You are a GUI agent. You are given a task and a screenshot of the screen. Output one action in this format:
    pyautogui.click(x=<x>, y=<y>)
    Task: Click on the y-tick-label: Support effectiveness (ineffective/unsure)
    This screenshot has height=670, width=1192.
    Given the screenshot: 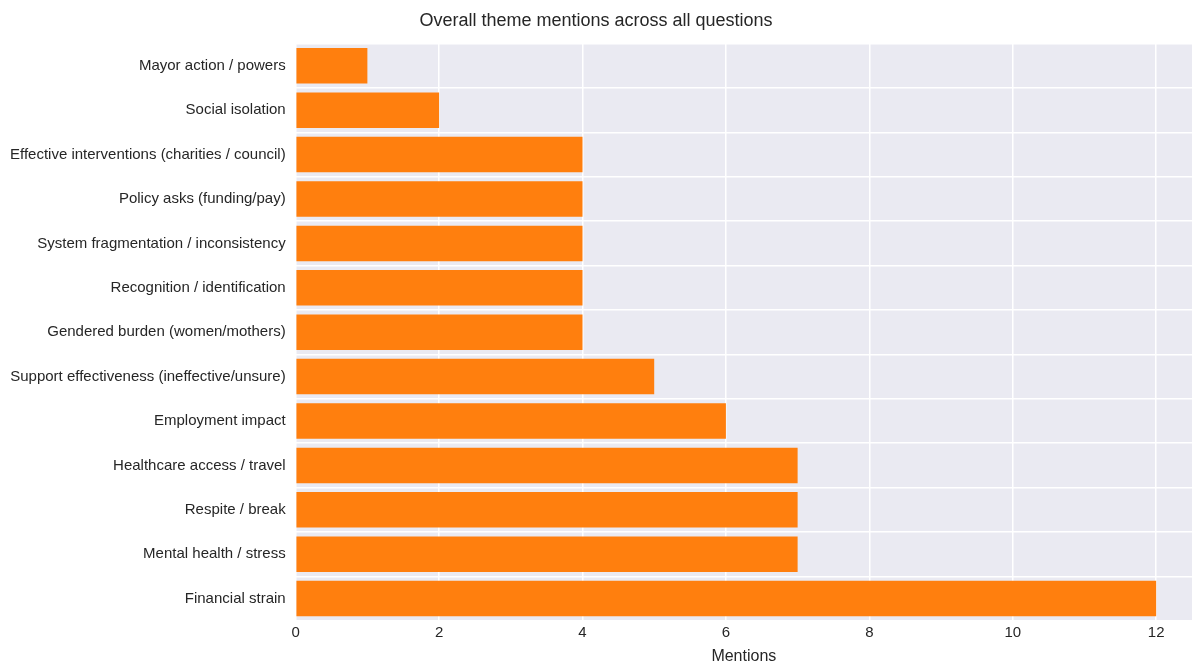 What is the action you would take?
    pyautogui.click(x=148, y=375)
    